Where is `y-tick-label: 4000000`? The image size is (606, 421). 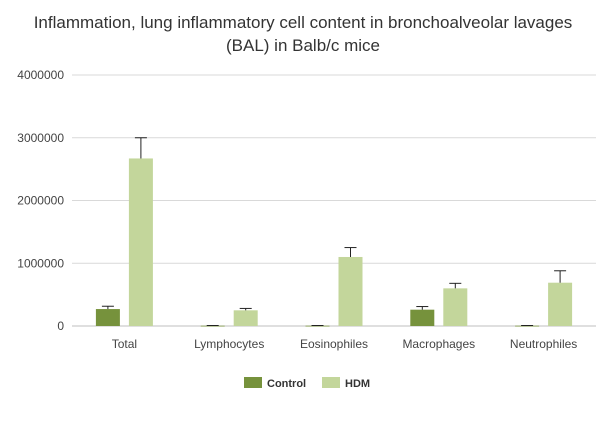
y-tick-label: 4000000 is located at coordinates (40, 75).